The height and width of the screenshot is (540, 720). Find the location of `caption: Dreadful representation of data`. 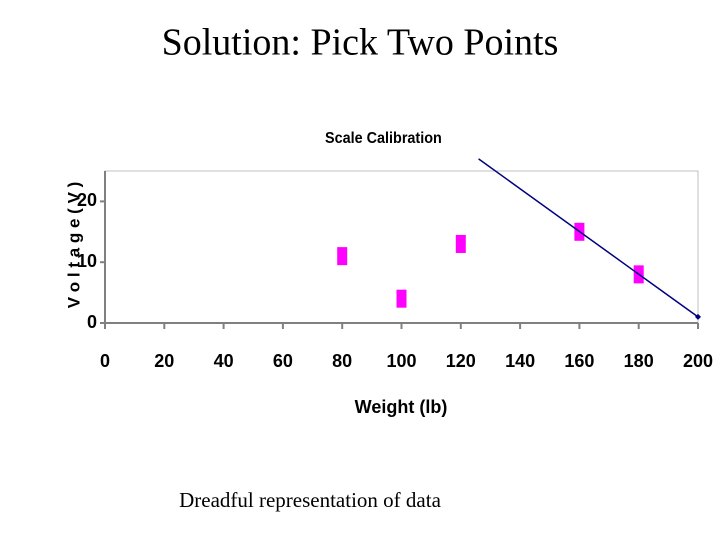

caption: Dreadful representation of data is located at coordinates (310, 500).